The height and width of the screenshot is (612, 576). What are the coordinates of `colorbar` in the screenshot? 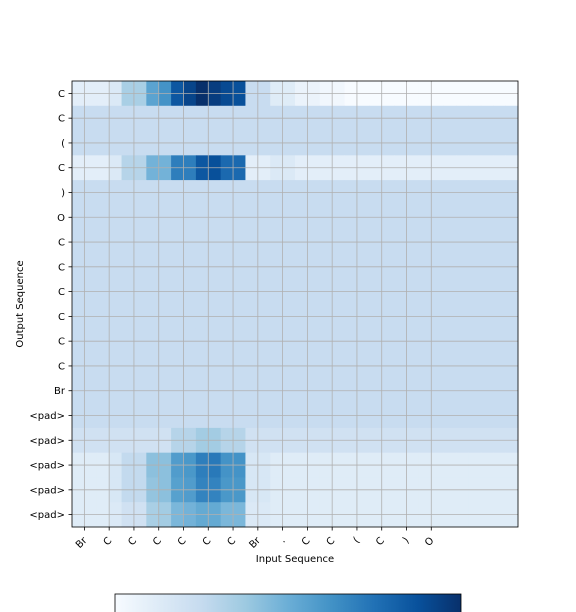 It's located at (288, 602).